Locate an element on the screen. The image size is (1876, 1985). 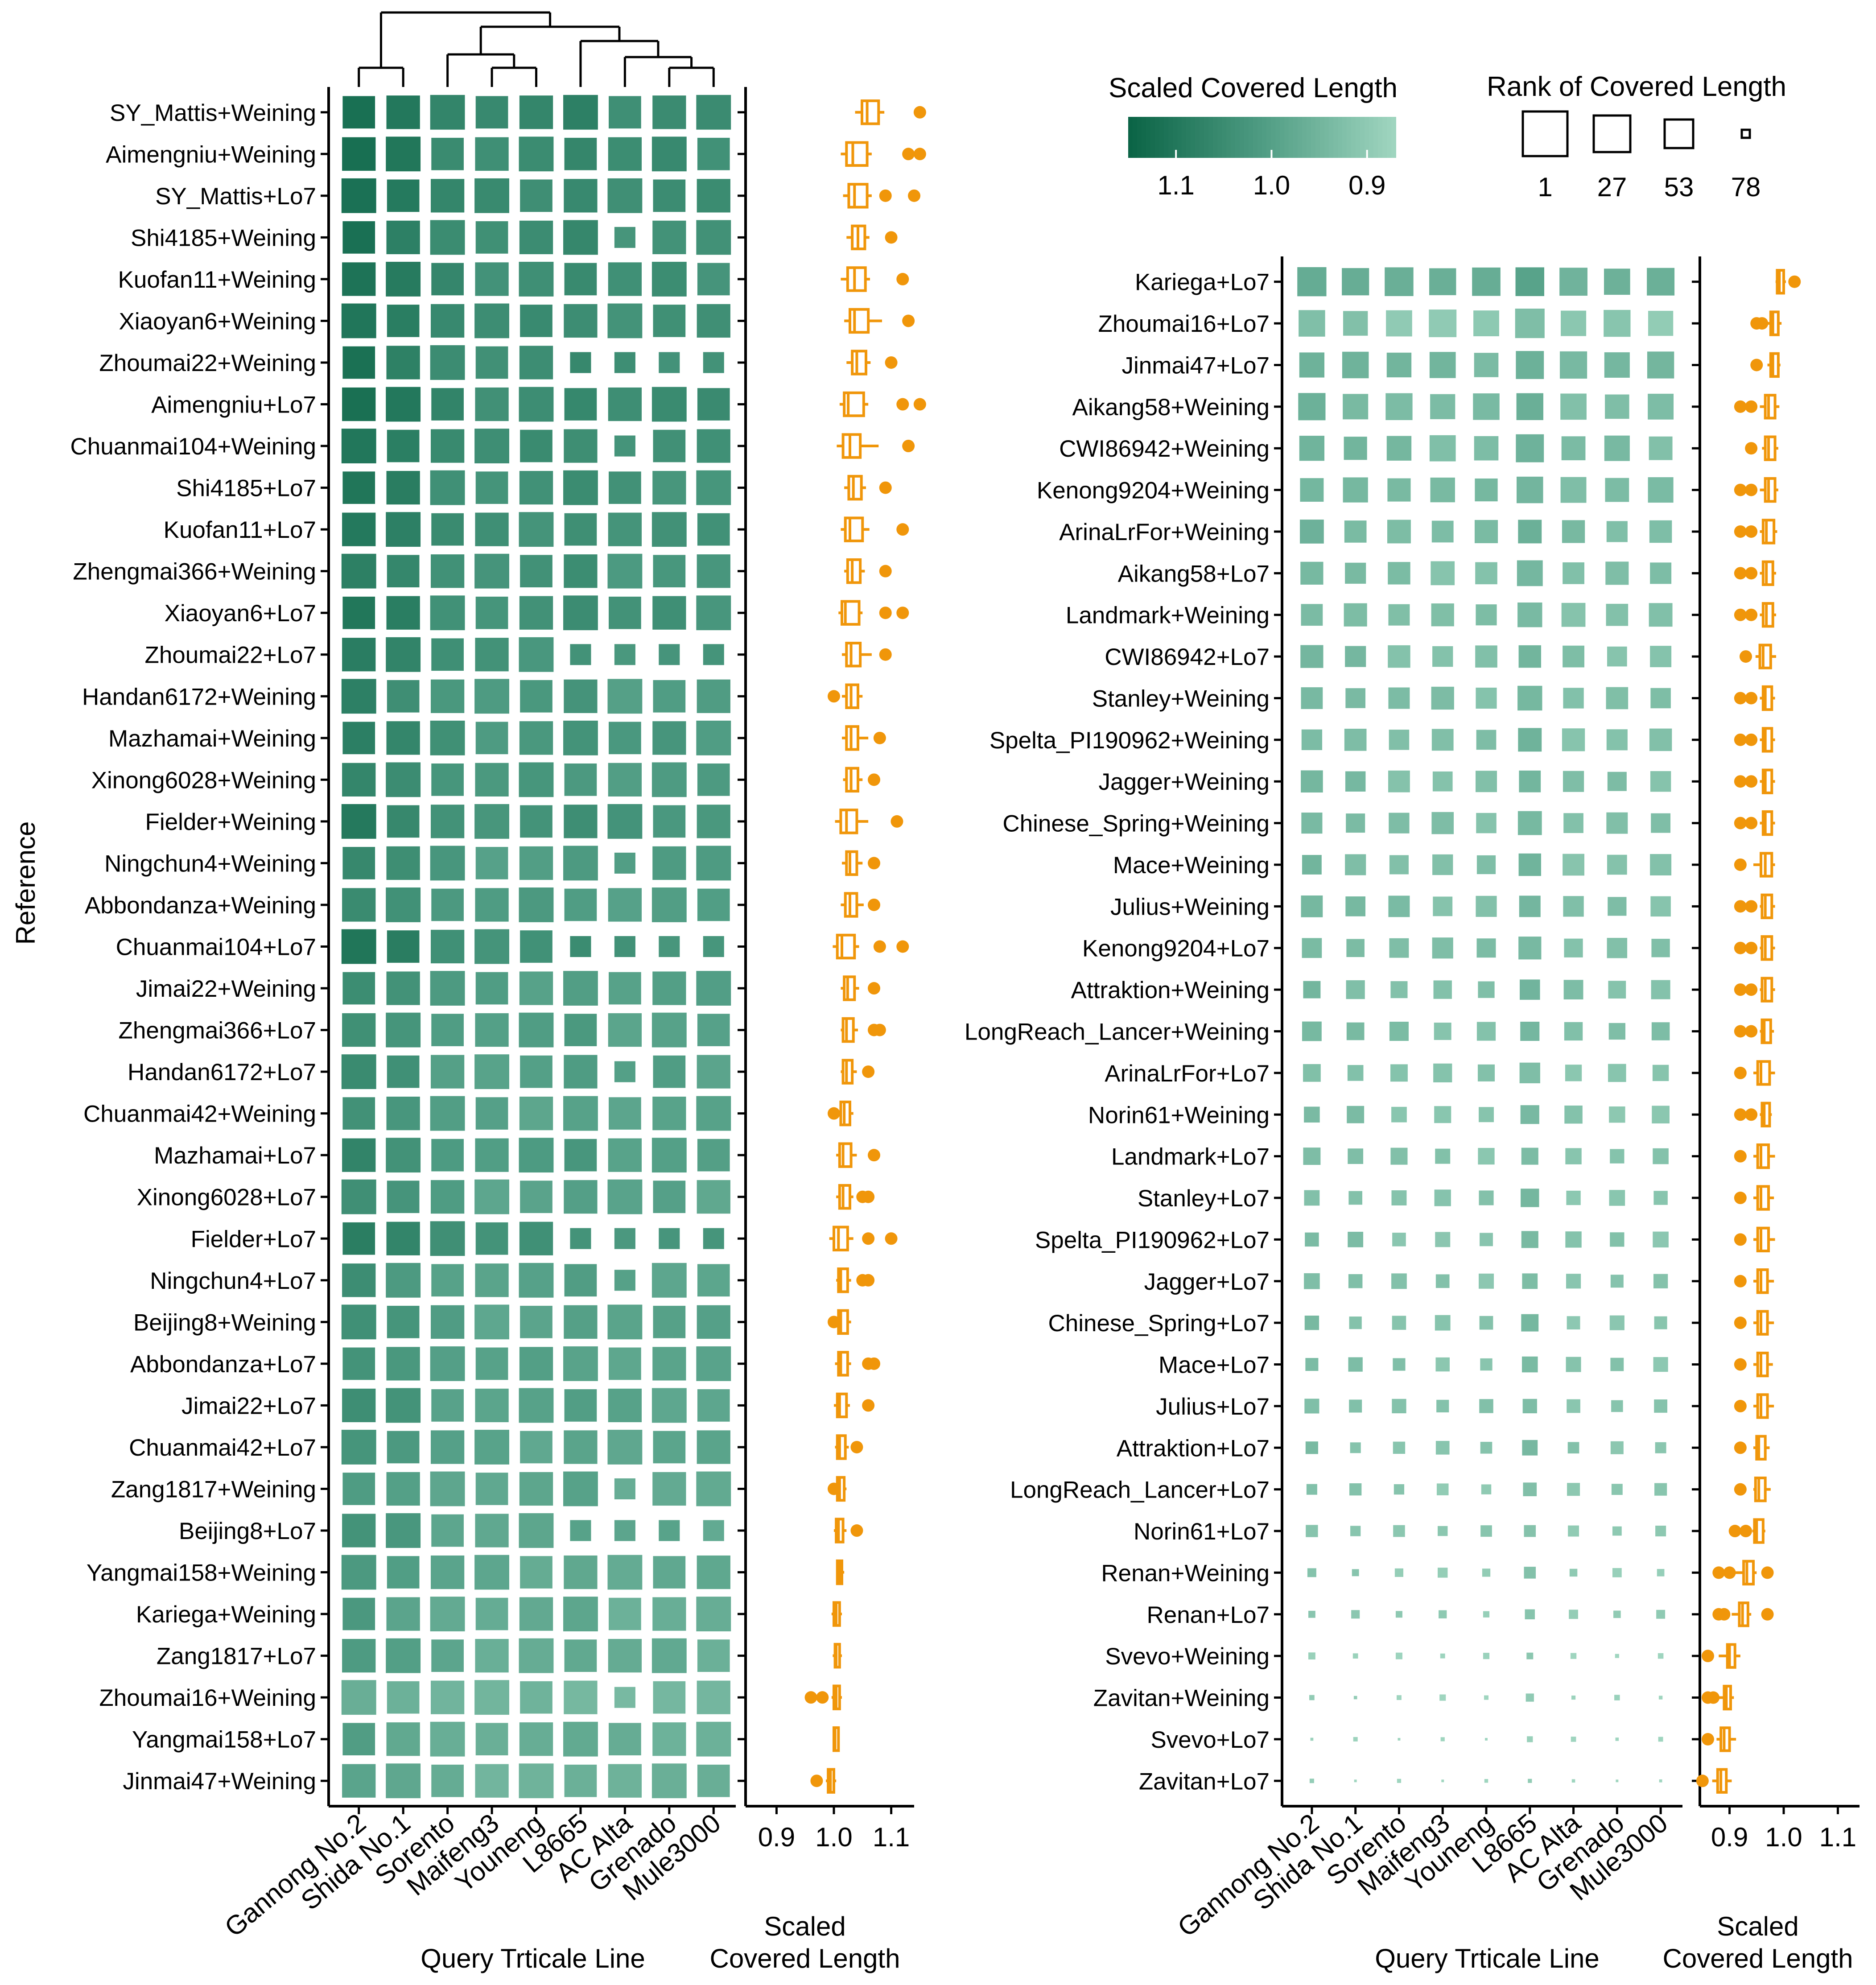
row-label: Chinese_Spring+Weining is located at coordinates (1136, 824).